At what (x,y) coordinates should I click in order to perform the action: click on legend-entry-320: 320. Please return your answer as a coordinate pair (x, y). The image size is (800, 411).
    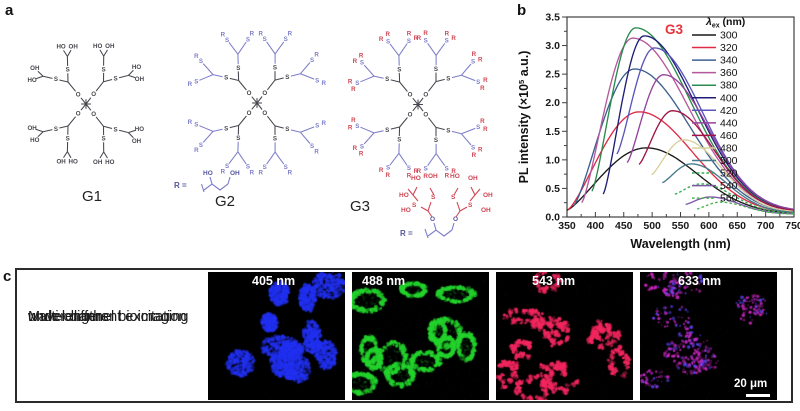
    Looking at the image, I should click on (729, 48).